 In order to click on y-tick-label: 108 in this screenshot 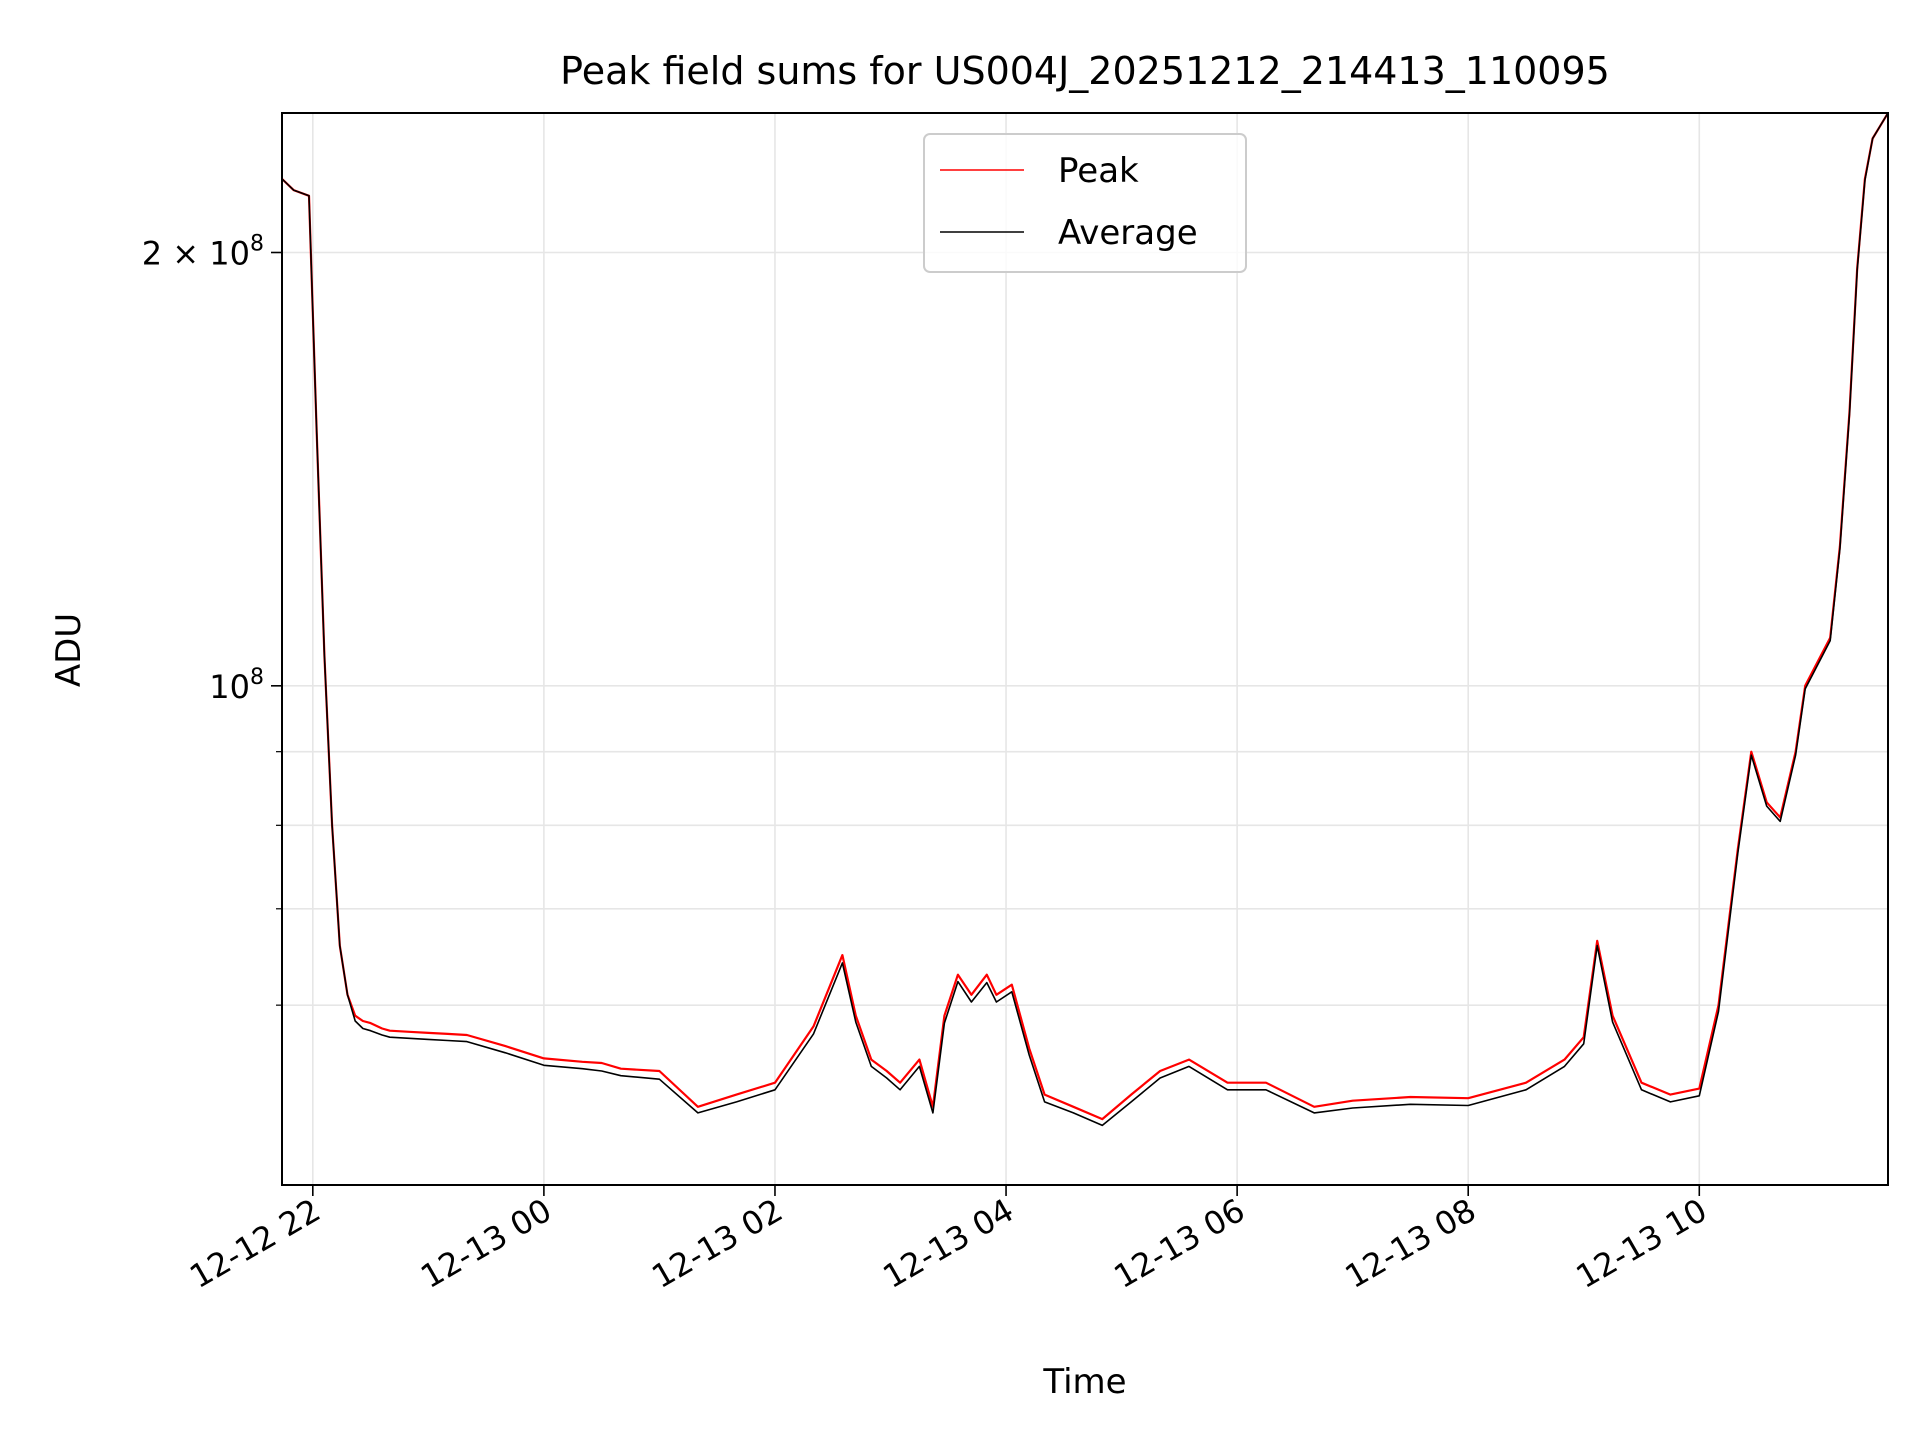, I will do `click(236, 685)`.